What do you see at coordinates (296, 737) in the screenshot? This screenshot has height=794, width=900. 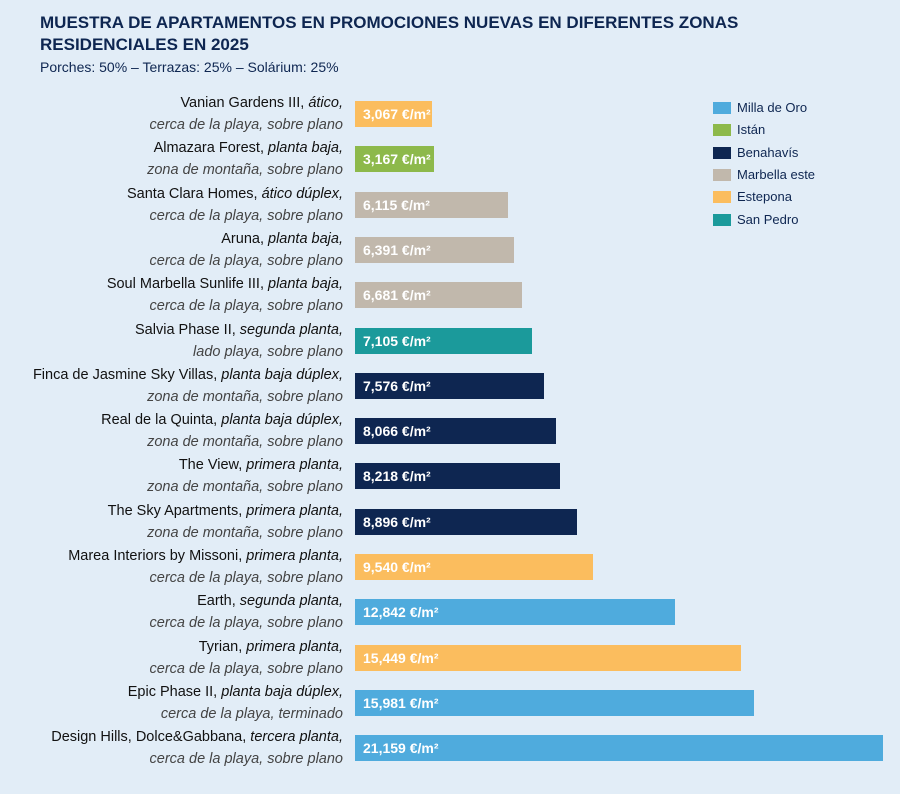 I see `category-unit: tercera planta,` at bounding box center [296, 737].